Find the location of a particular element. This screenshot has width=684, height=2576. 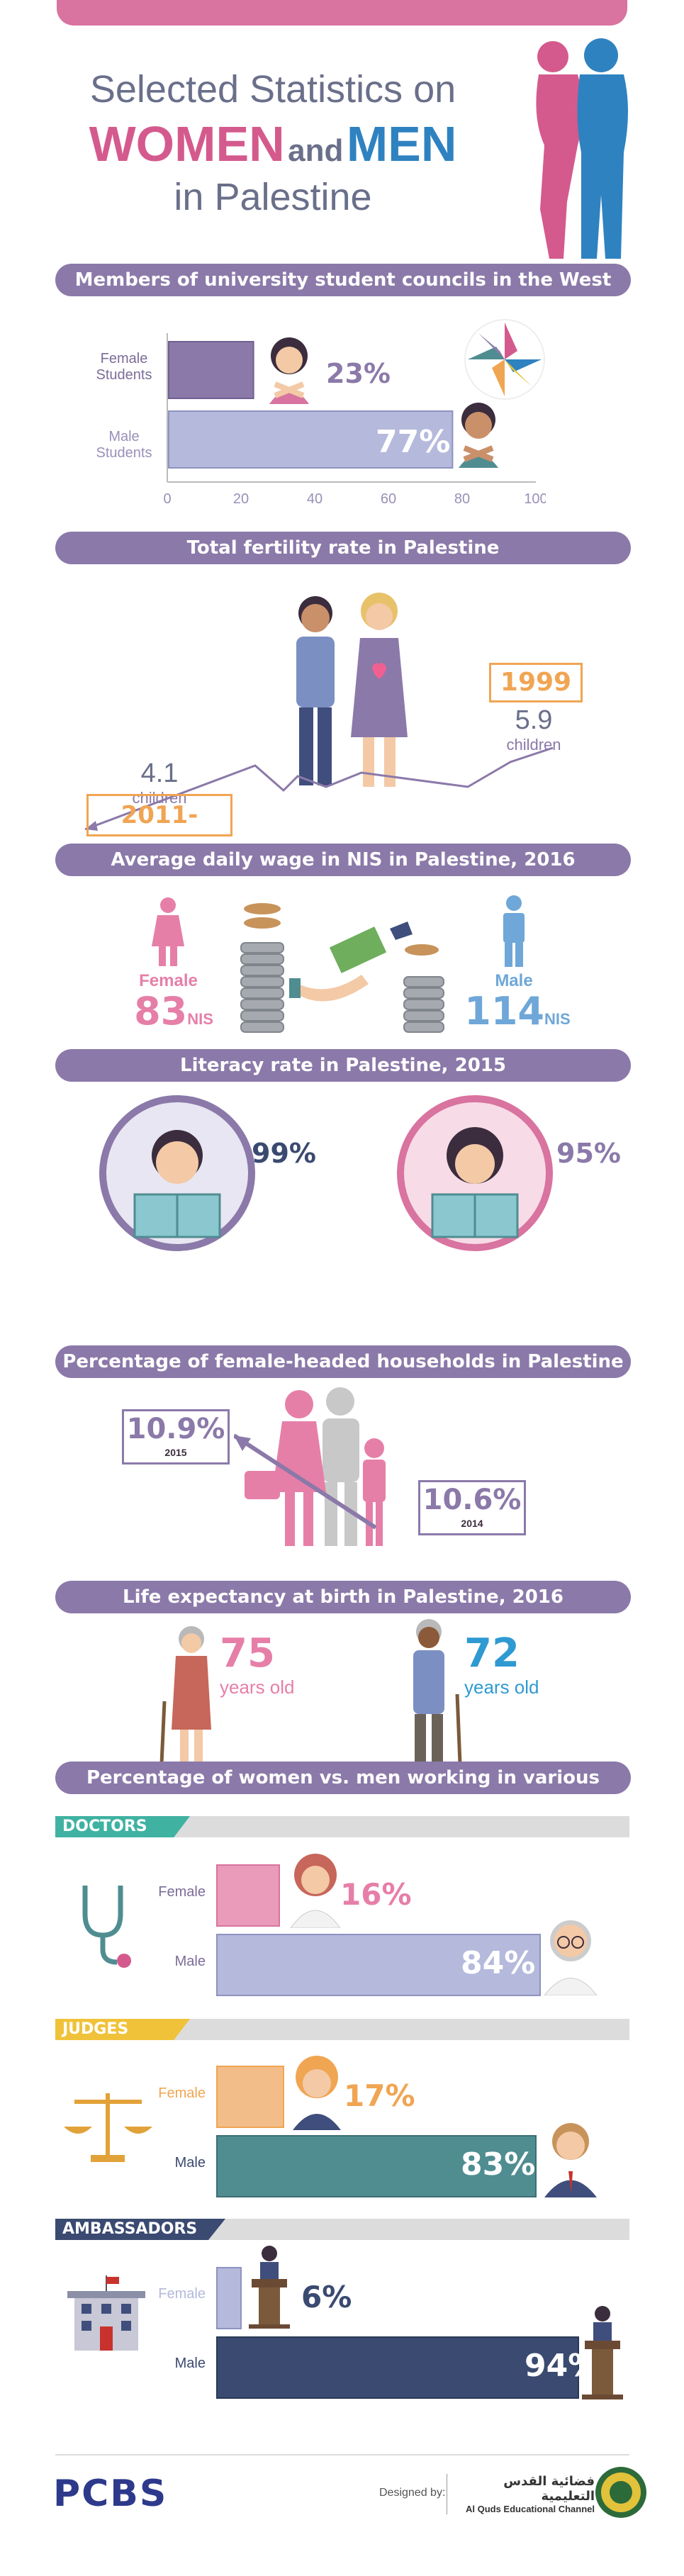

female-icon is located at coordinates (168, 932).